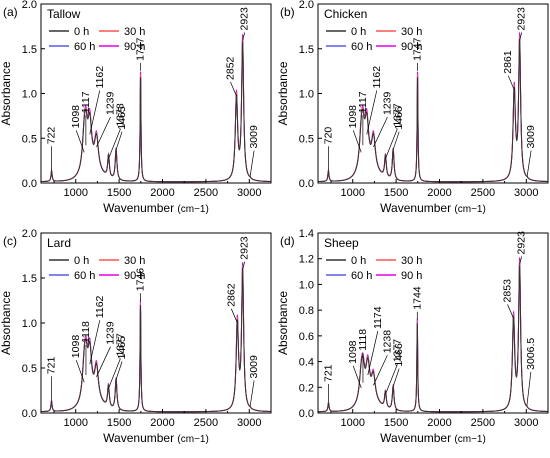 This screenshot has height=458, width=550. Describe the element at coordinates (59, 243) in the screenshot. I see `panel-title: Lard` at that location.